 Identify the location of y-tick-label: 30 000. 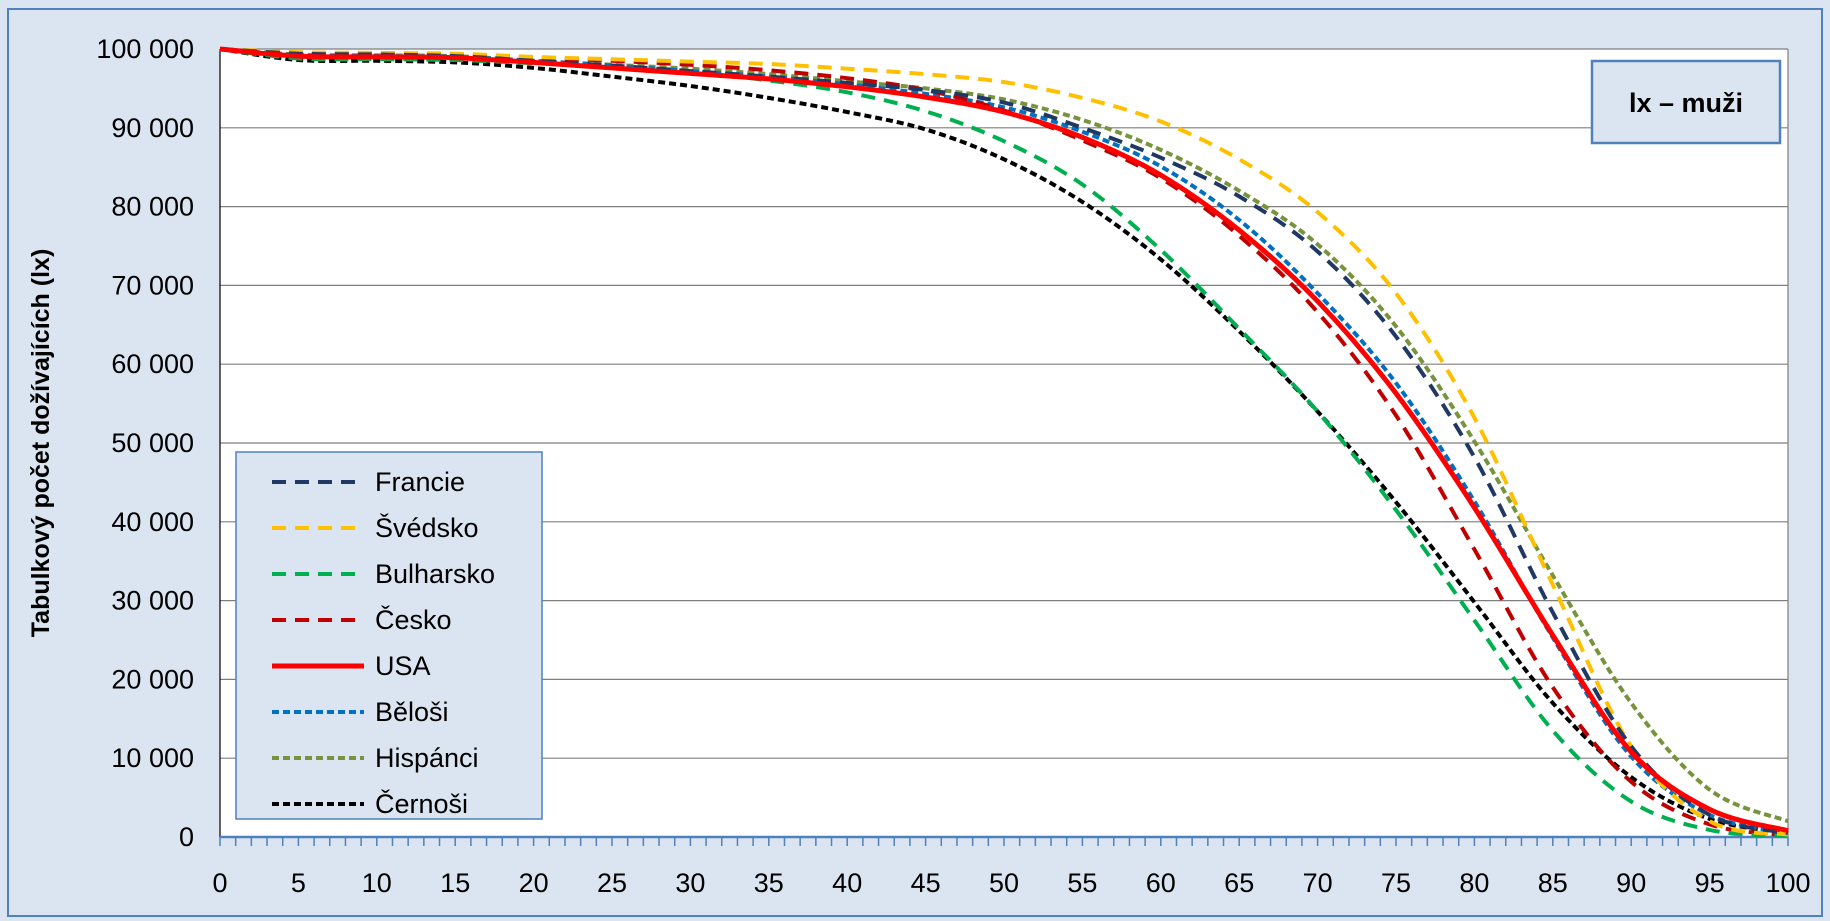
(152, 601).